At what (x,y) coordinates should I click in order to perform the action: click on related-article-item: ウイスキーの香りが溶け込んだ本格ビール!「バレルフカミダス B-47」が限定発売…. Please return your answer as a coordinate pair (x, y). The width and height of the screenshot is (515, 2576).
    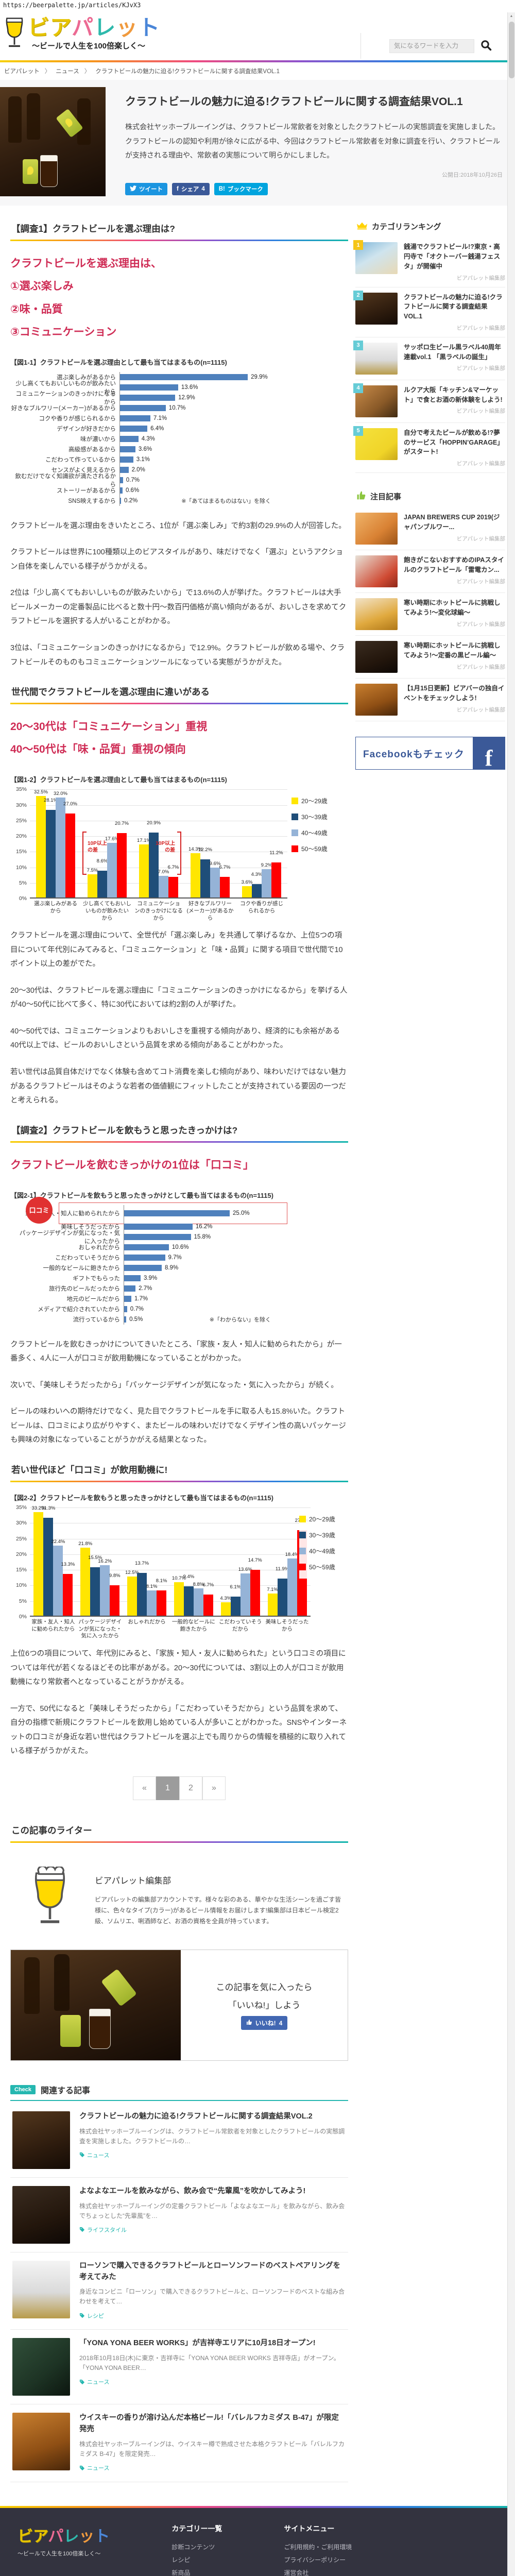
    Looking at the image, I should click on (179, 2443).